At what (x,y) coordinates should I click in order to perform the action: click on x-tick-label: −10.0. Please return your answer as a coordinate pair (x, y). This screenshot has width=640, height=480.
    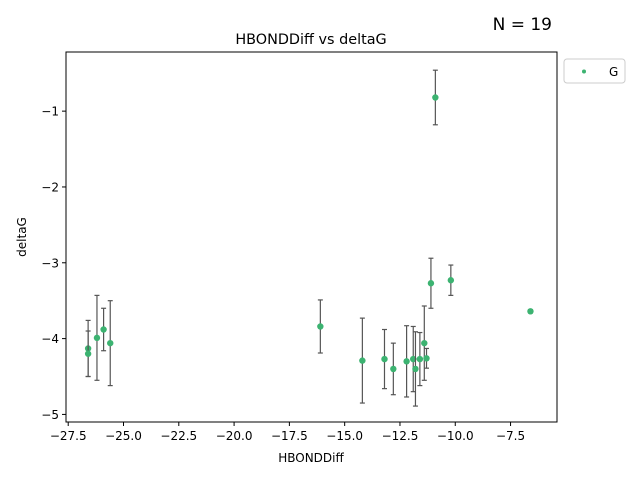
    Looking at the image, I should click on (455, 436).